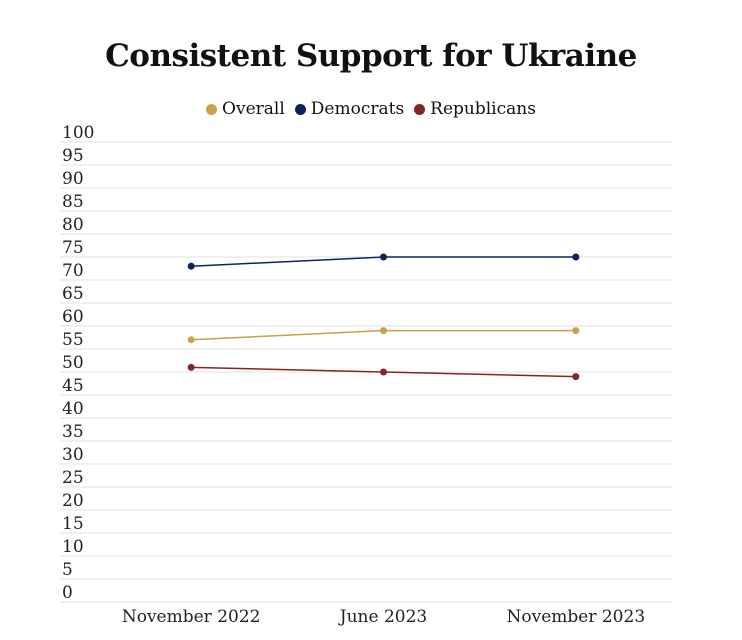 Image resolution: width=742 pixels, height=640 pixels. Describe the element at coordinates (371, 56) in the screenshot. I see `chart-title: Consistent Support for Ukraine` at that location.